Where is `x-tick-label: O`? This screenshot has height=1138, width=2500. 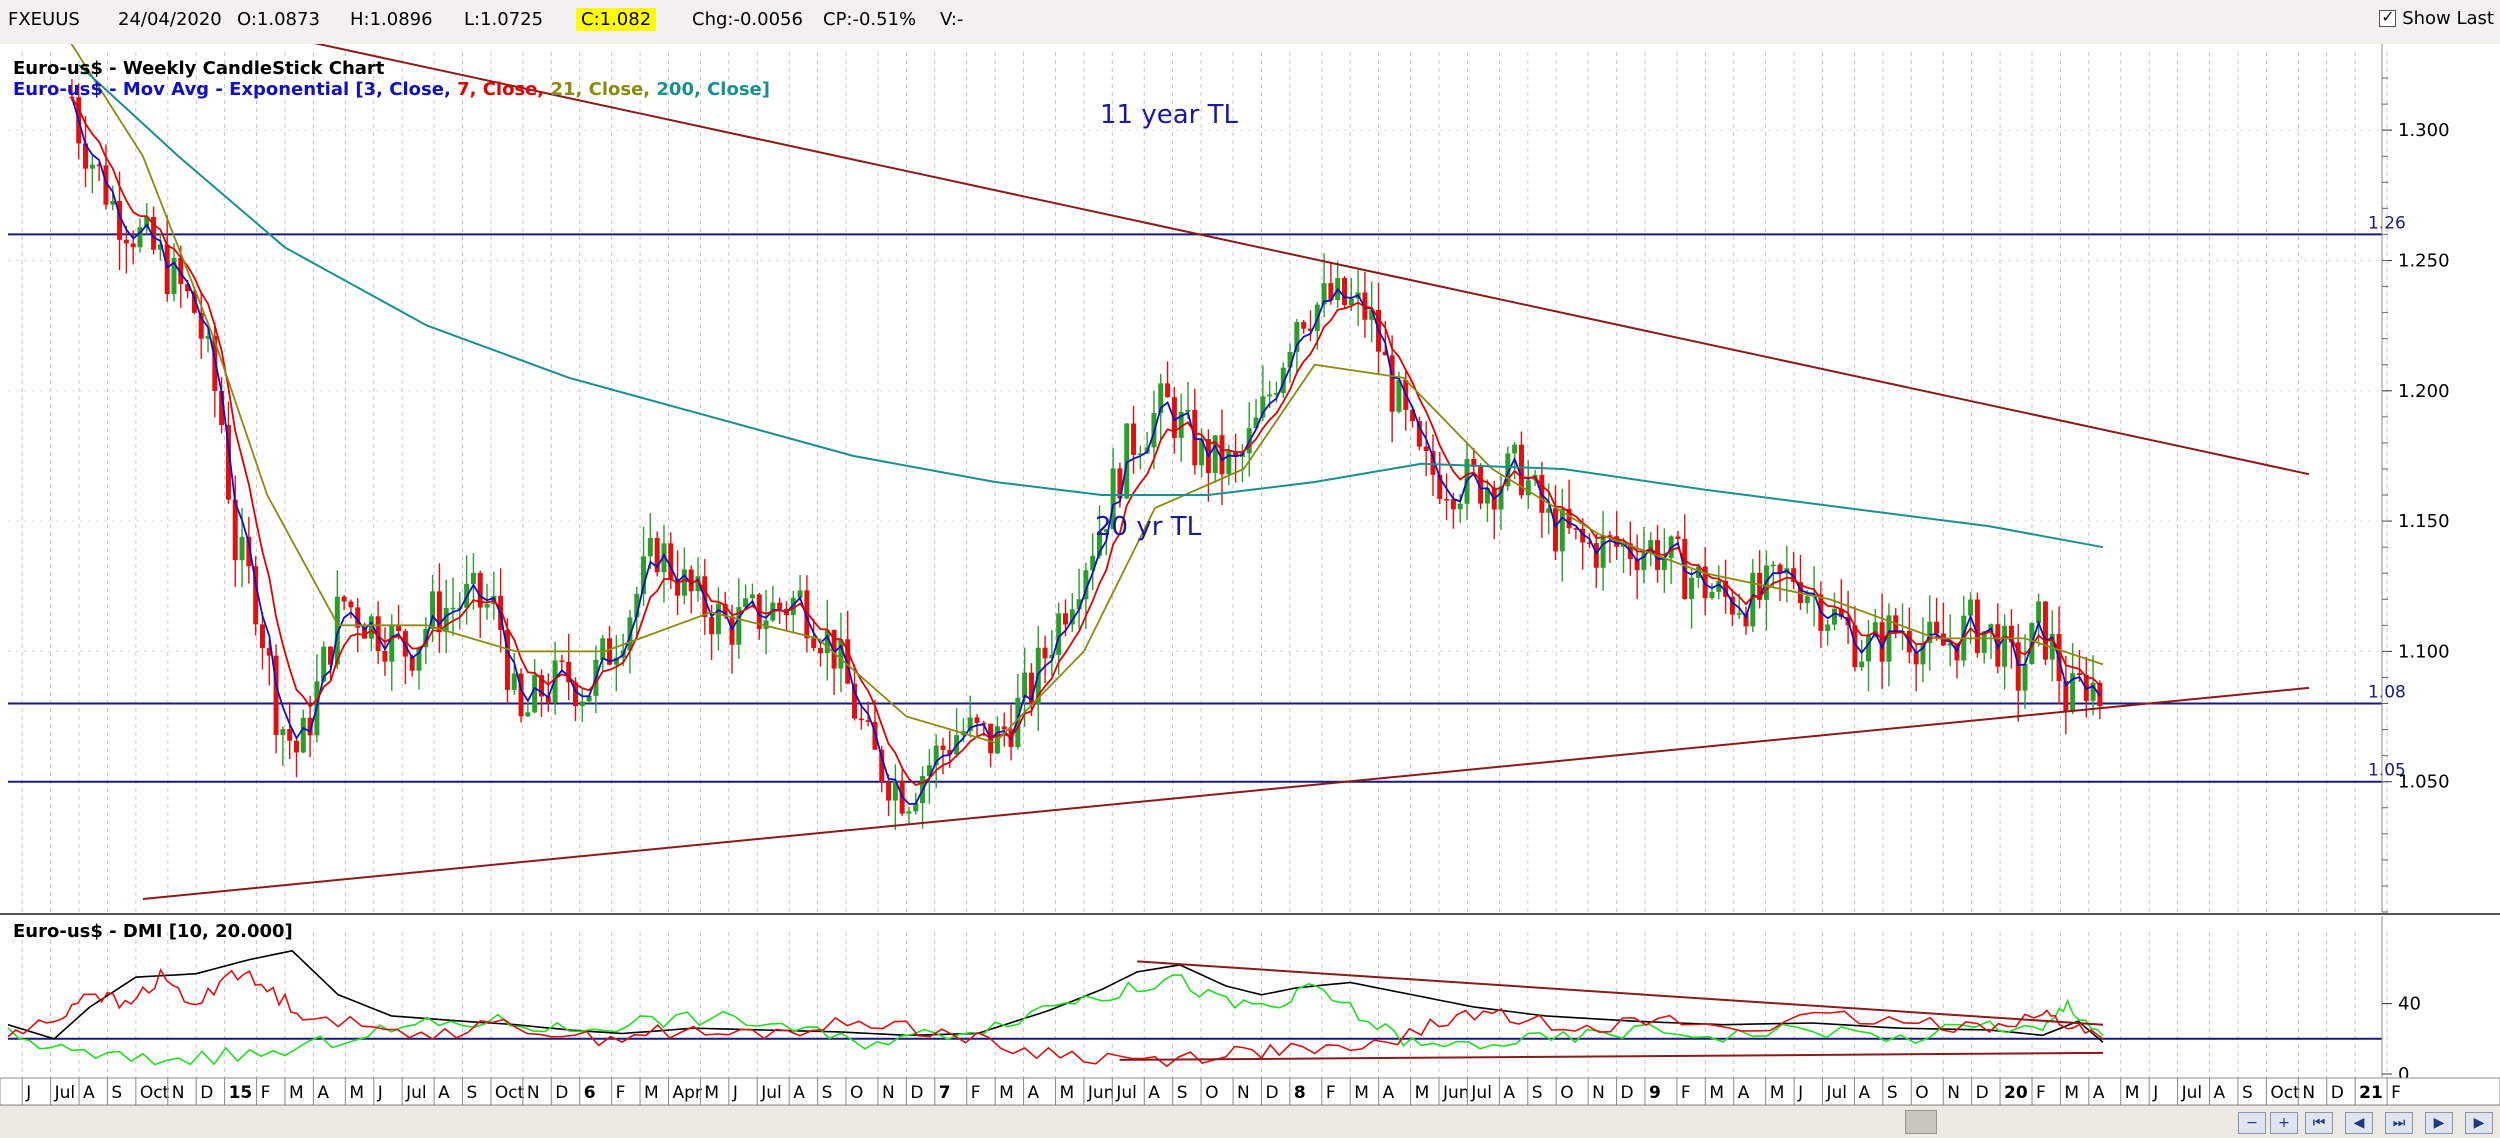
x-tick-label: O is located at coordinates (1211, 1093).